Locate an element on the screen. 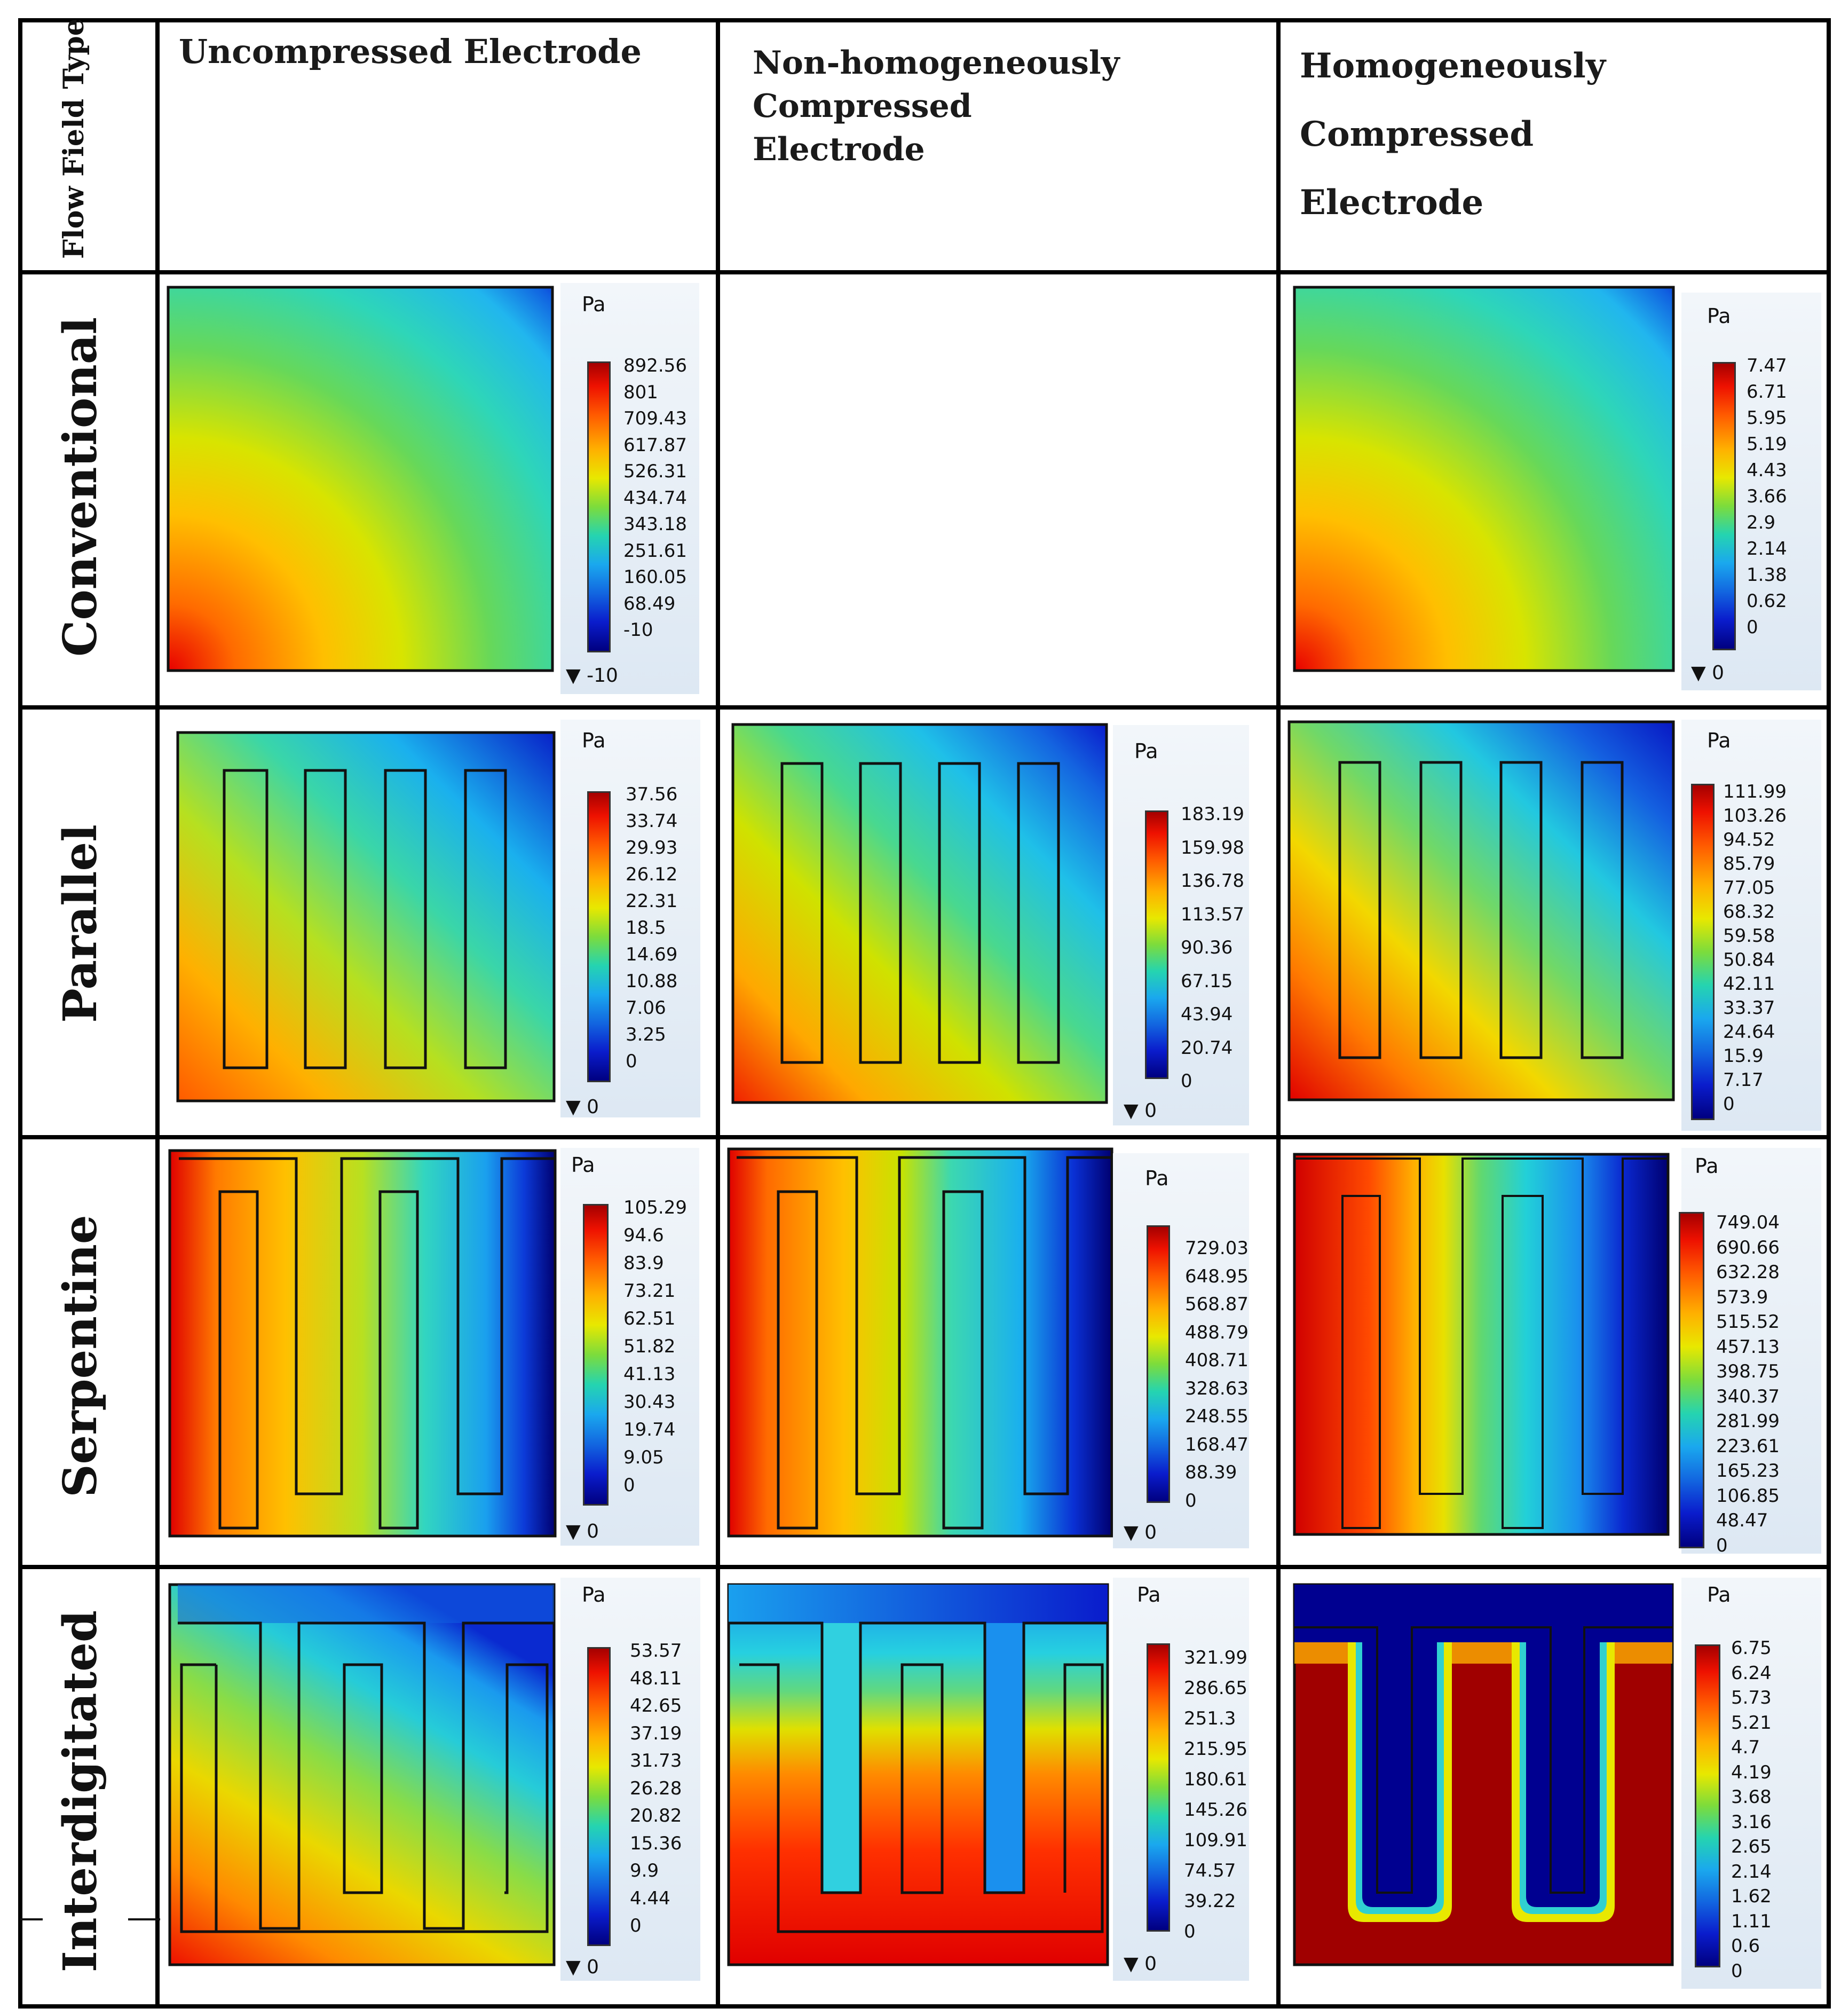  colorbar-tick-label: 22.31 is located at coordinates (652, 902).